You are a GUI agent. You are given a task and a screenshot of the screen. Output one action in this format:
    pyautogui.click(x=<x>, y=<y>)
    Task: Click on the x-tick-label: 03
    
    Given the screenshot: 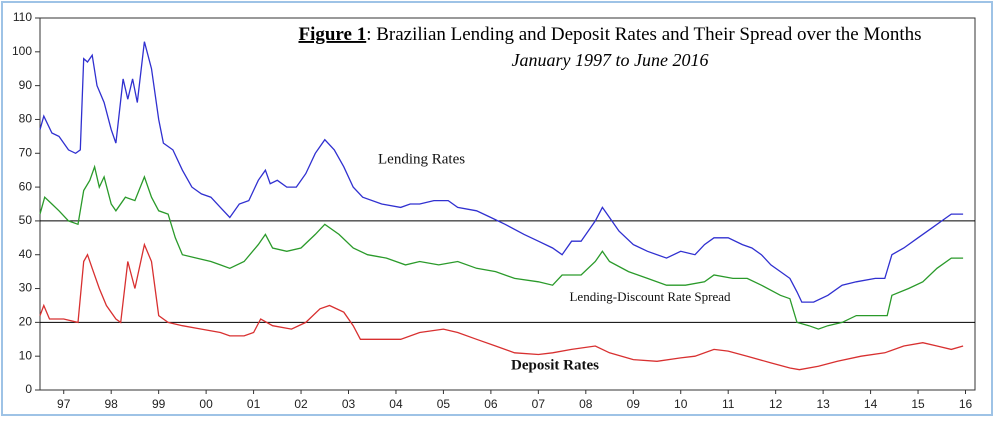 What is the action you would take?
    pyautogui.click(x=349, y=404)
    